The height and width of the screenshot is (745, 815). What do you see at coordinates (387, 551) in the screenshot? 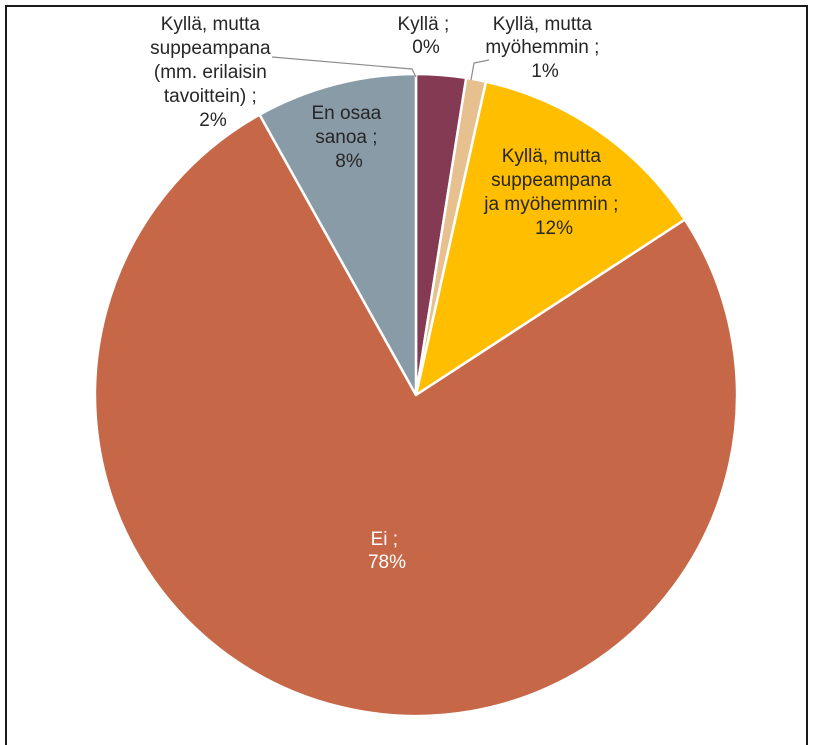
I see `slice-label-ei: Ei ; 78%` at bounding box center [387, 551].